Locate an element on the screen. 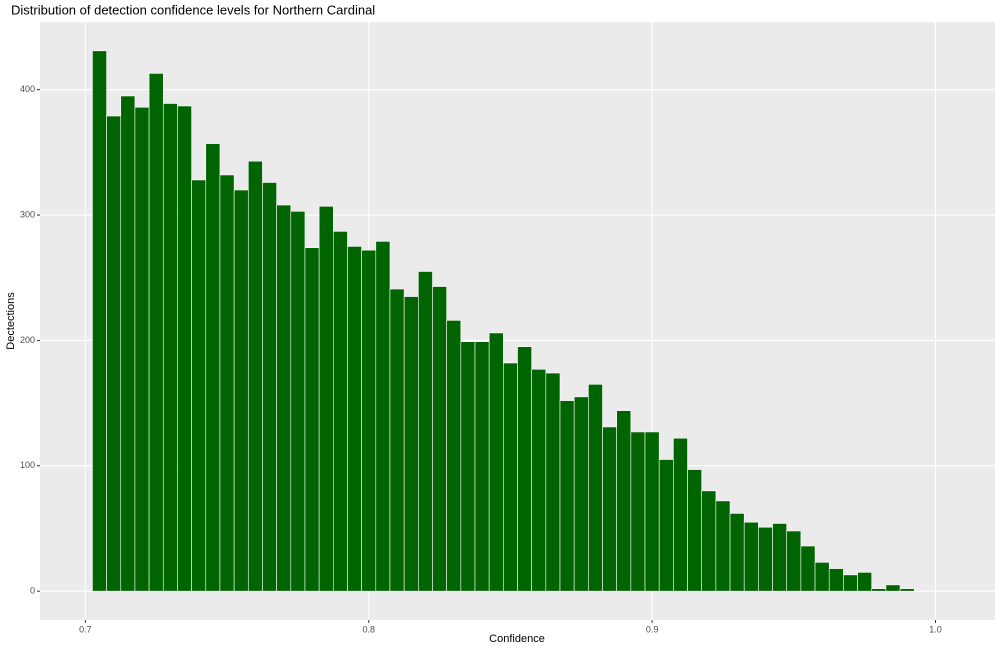 The image size is (1000, 651). y-tick-label: 400 is located at coordinates (27, 89).